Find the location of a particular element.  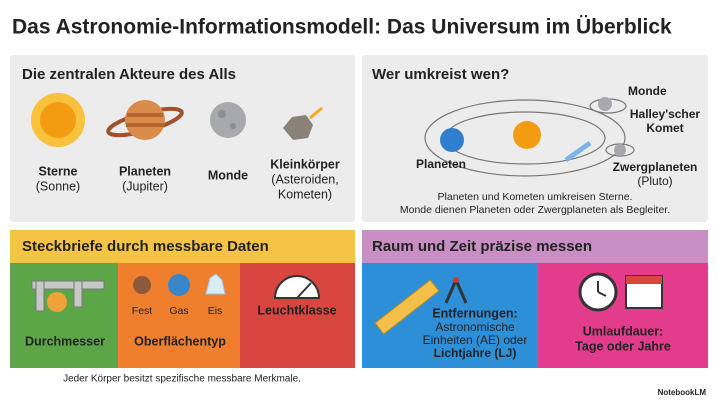

label: Einheiten (AE) oder is located at coordinates (475, 340).